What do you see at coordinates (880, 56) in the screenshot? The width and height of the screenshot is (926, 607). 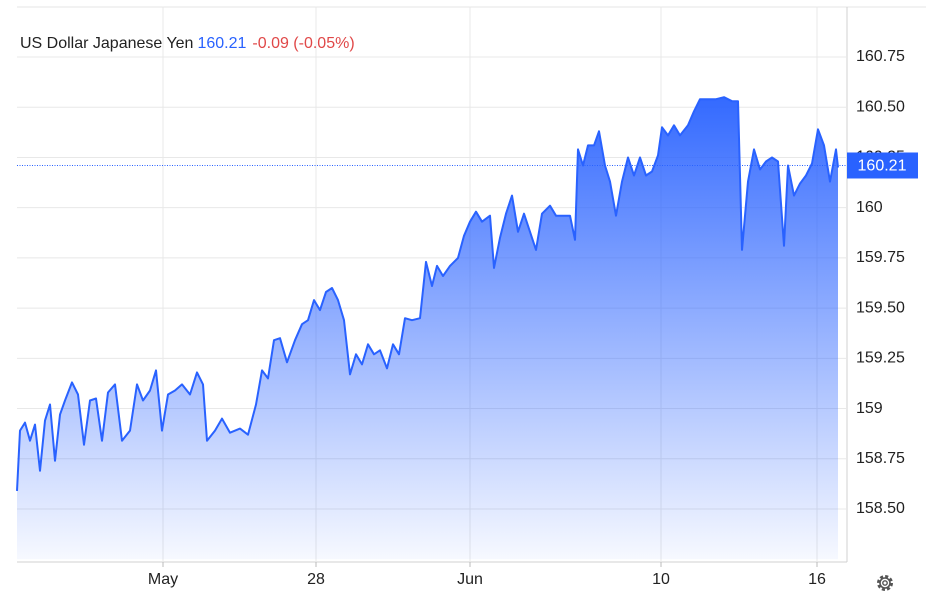 I see `y-tick-label: 160.75` at bounding box center [880, 56].